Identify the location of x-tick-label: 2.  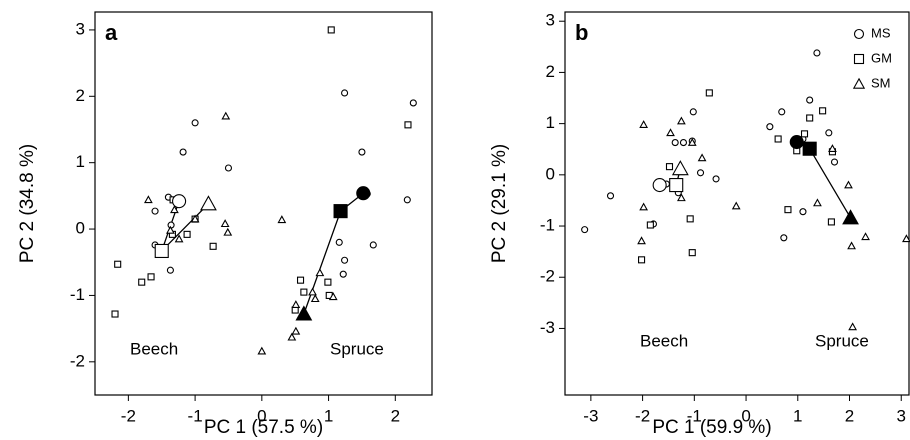
(849, 415).